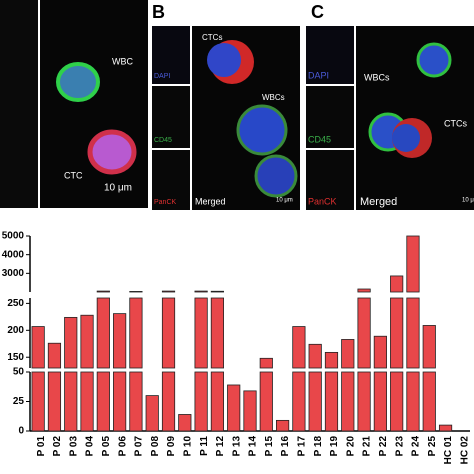 This screenshot has height=474, width=474. What do you see at coordinates (253, 446) in the screenshot?
I see `x-tick-label: P 14` at bounding box center [253, 446].